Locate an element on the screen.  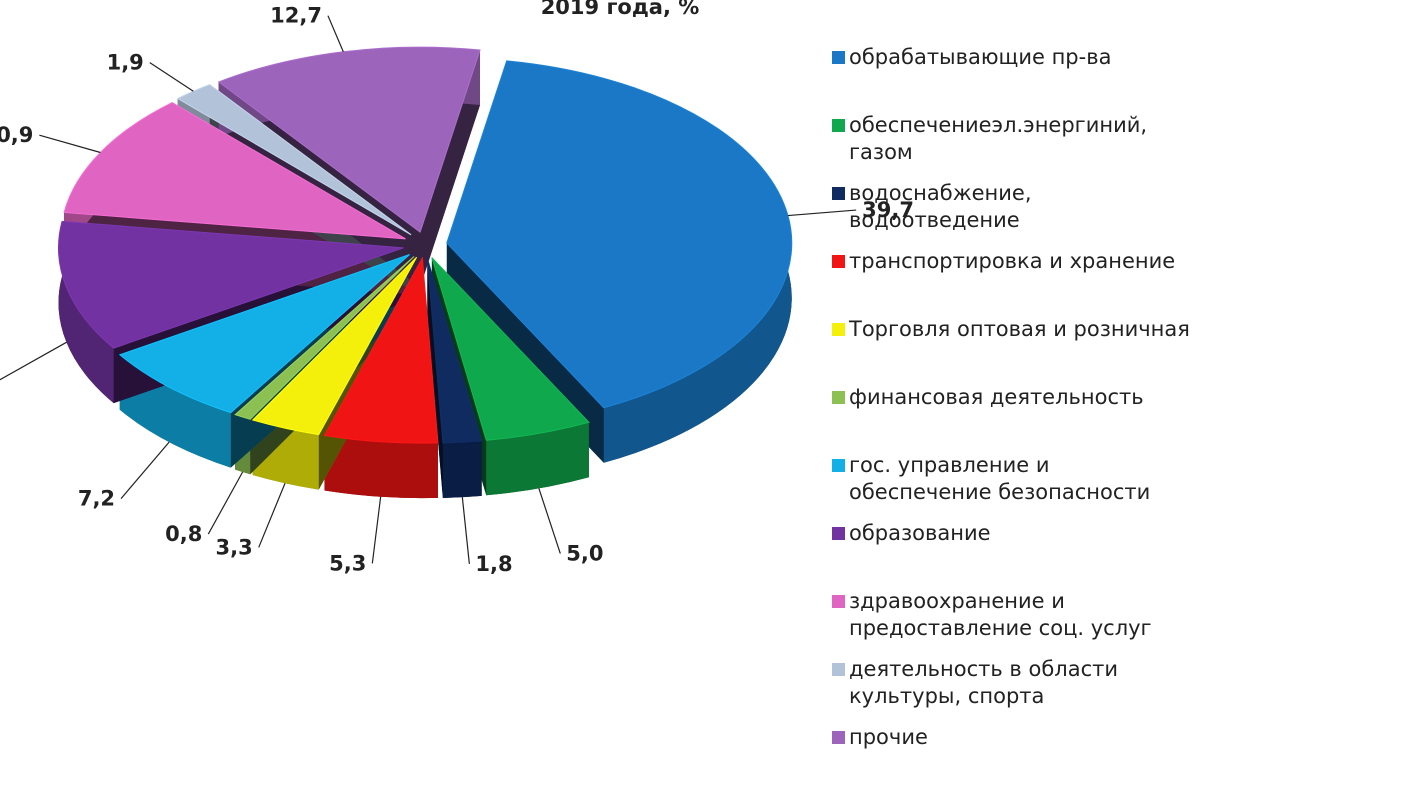
data-label: 5,3 is located at coordinates (347, 563).